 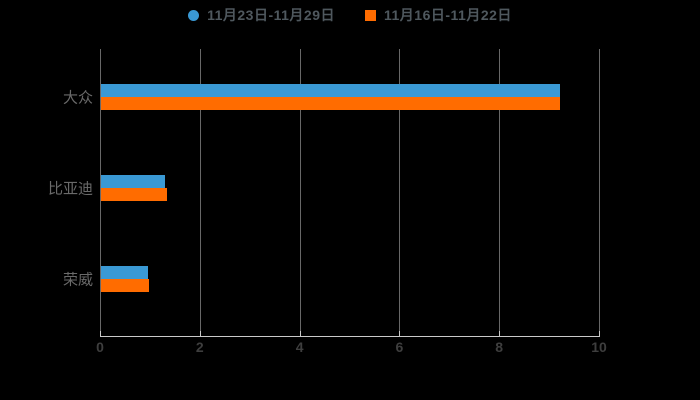 I want to click on x-axis-tick-label-10: 10, so click(x=599, y=347).